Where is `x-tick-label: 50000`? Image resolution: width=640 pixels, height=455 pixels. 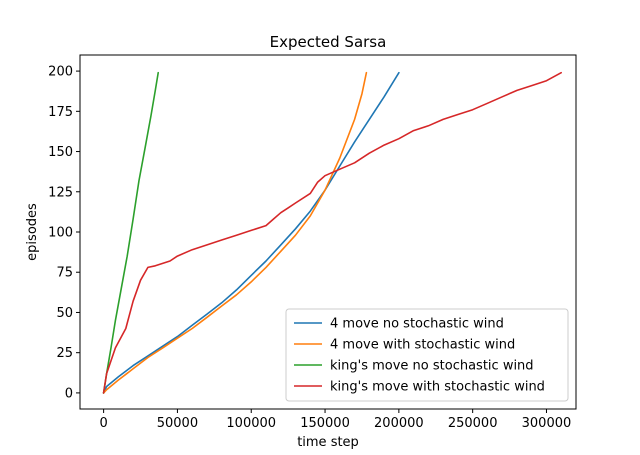
x-tick-label: 50000 is located at coordinates (177, 423).